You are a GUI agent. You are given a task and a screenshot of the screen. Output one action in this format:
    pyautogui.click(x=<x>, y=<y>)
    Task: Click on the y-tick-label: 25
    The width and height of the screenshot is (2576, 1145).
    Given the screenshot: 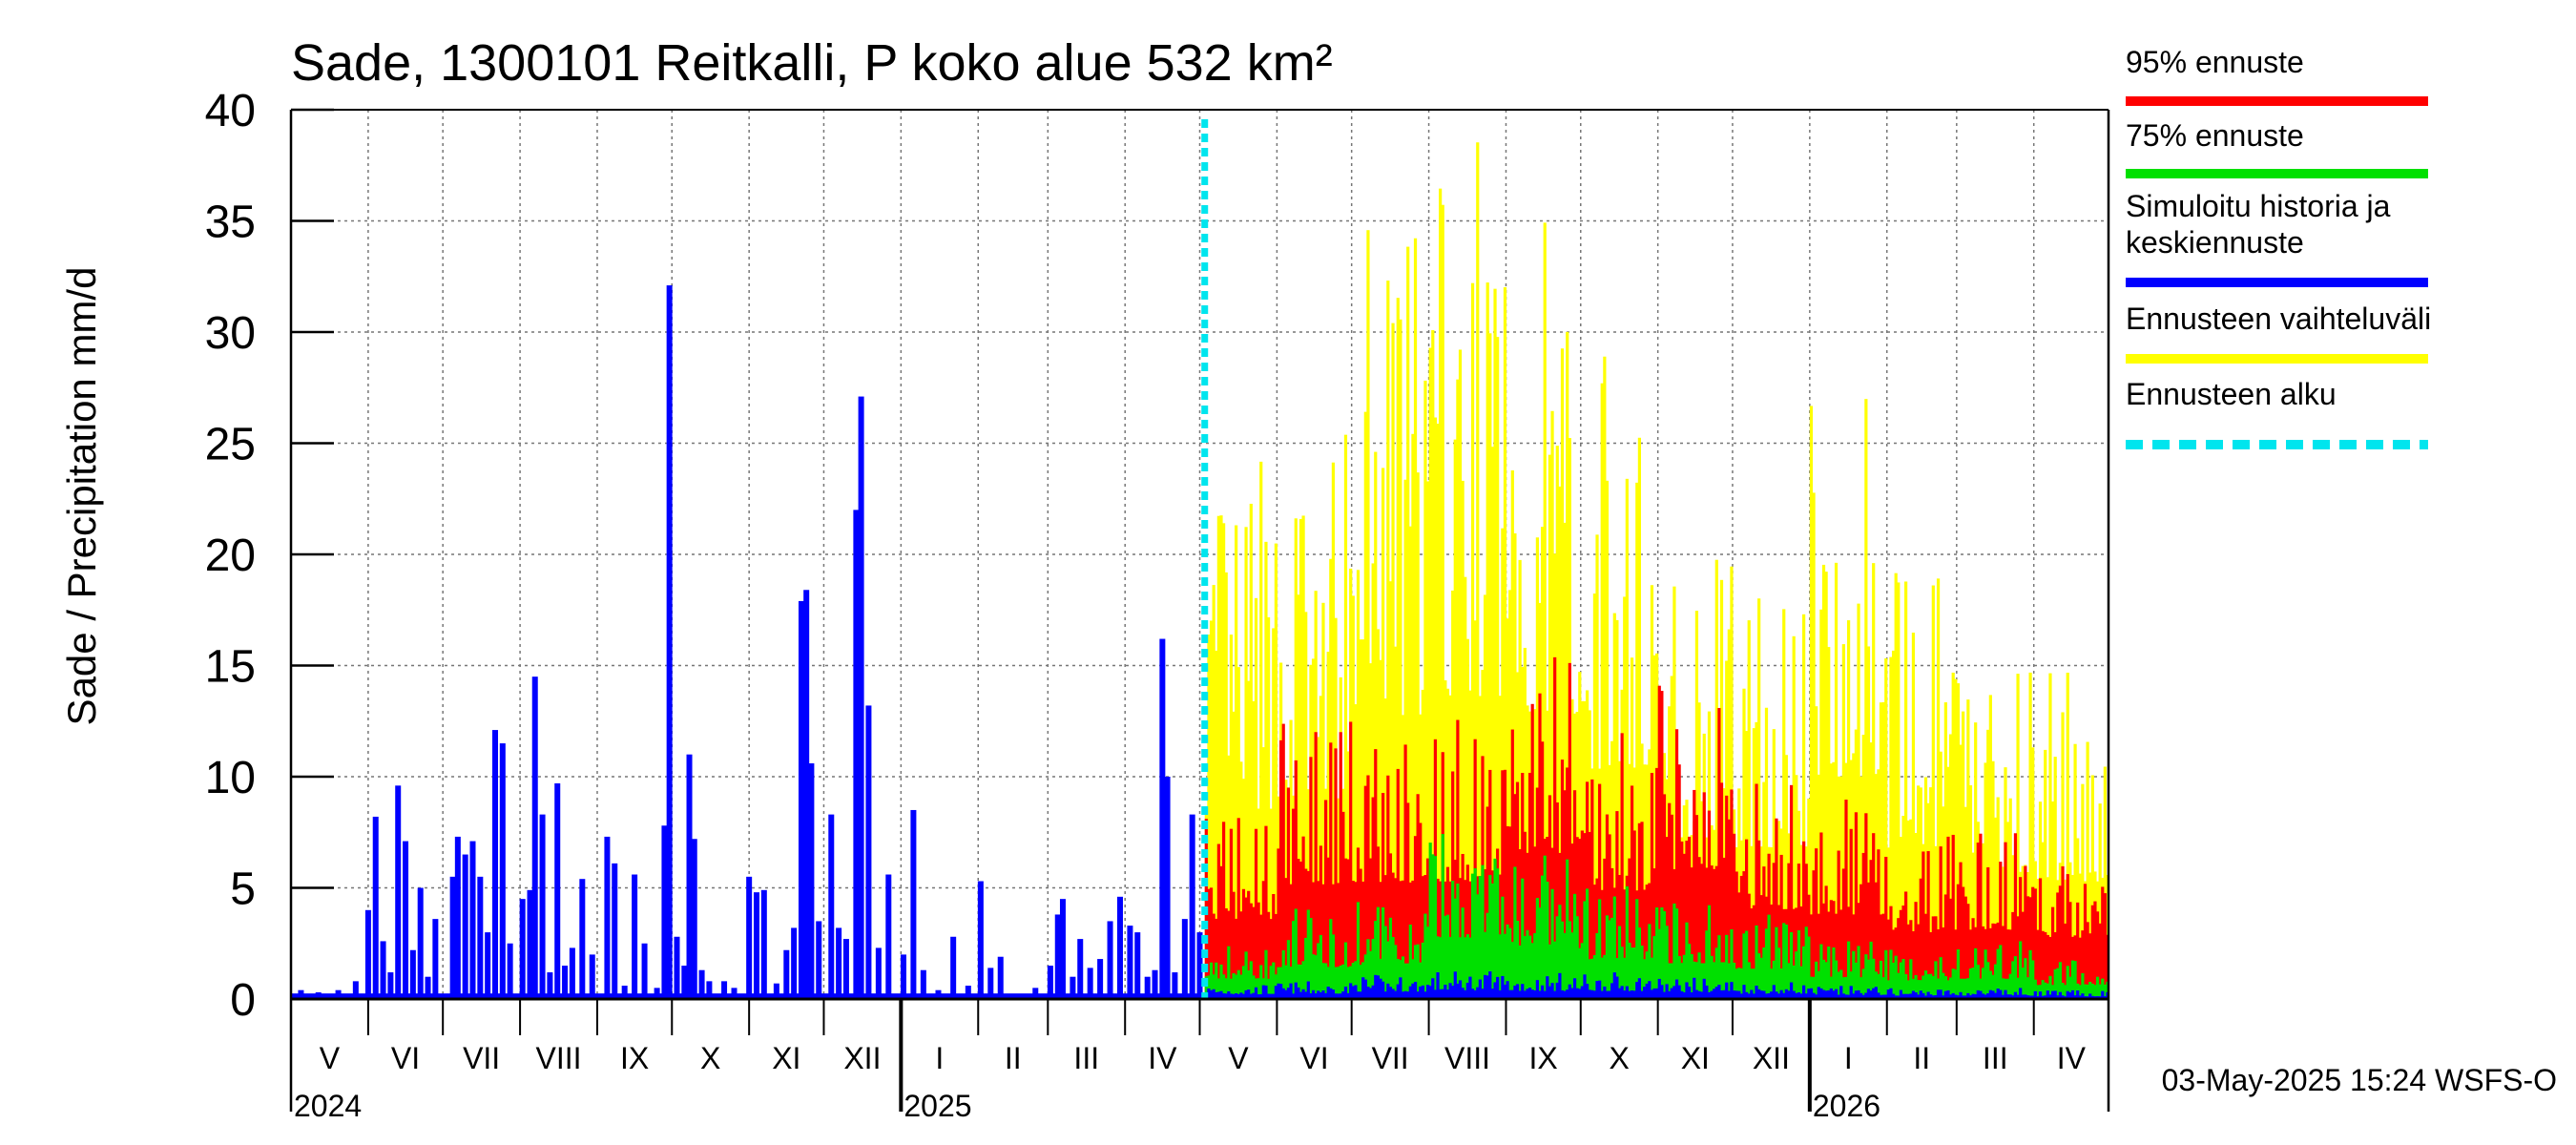 What is the action you would take?
    pyautogui.click(x=230, y=445)
    